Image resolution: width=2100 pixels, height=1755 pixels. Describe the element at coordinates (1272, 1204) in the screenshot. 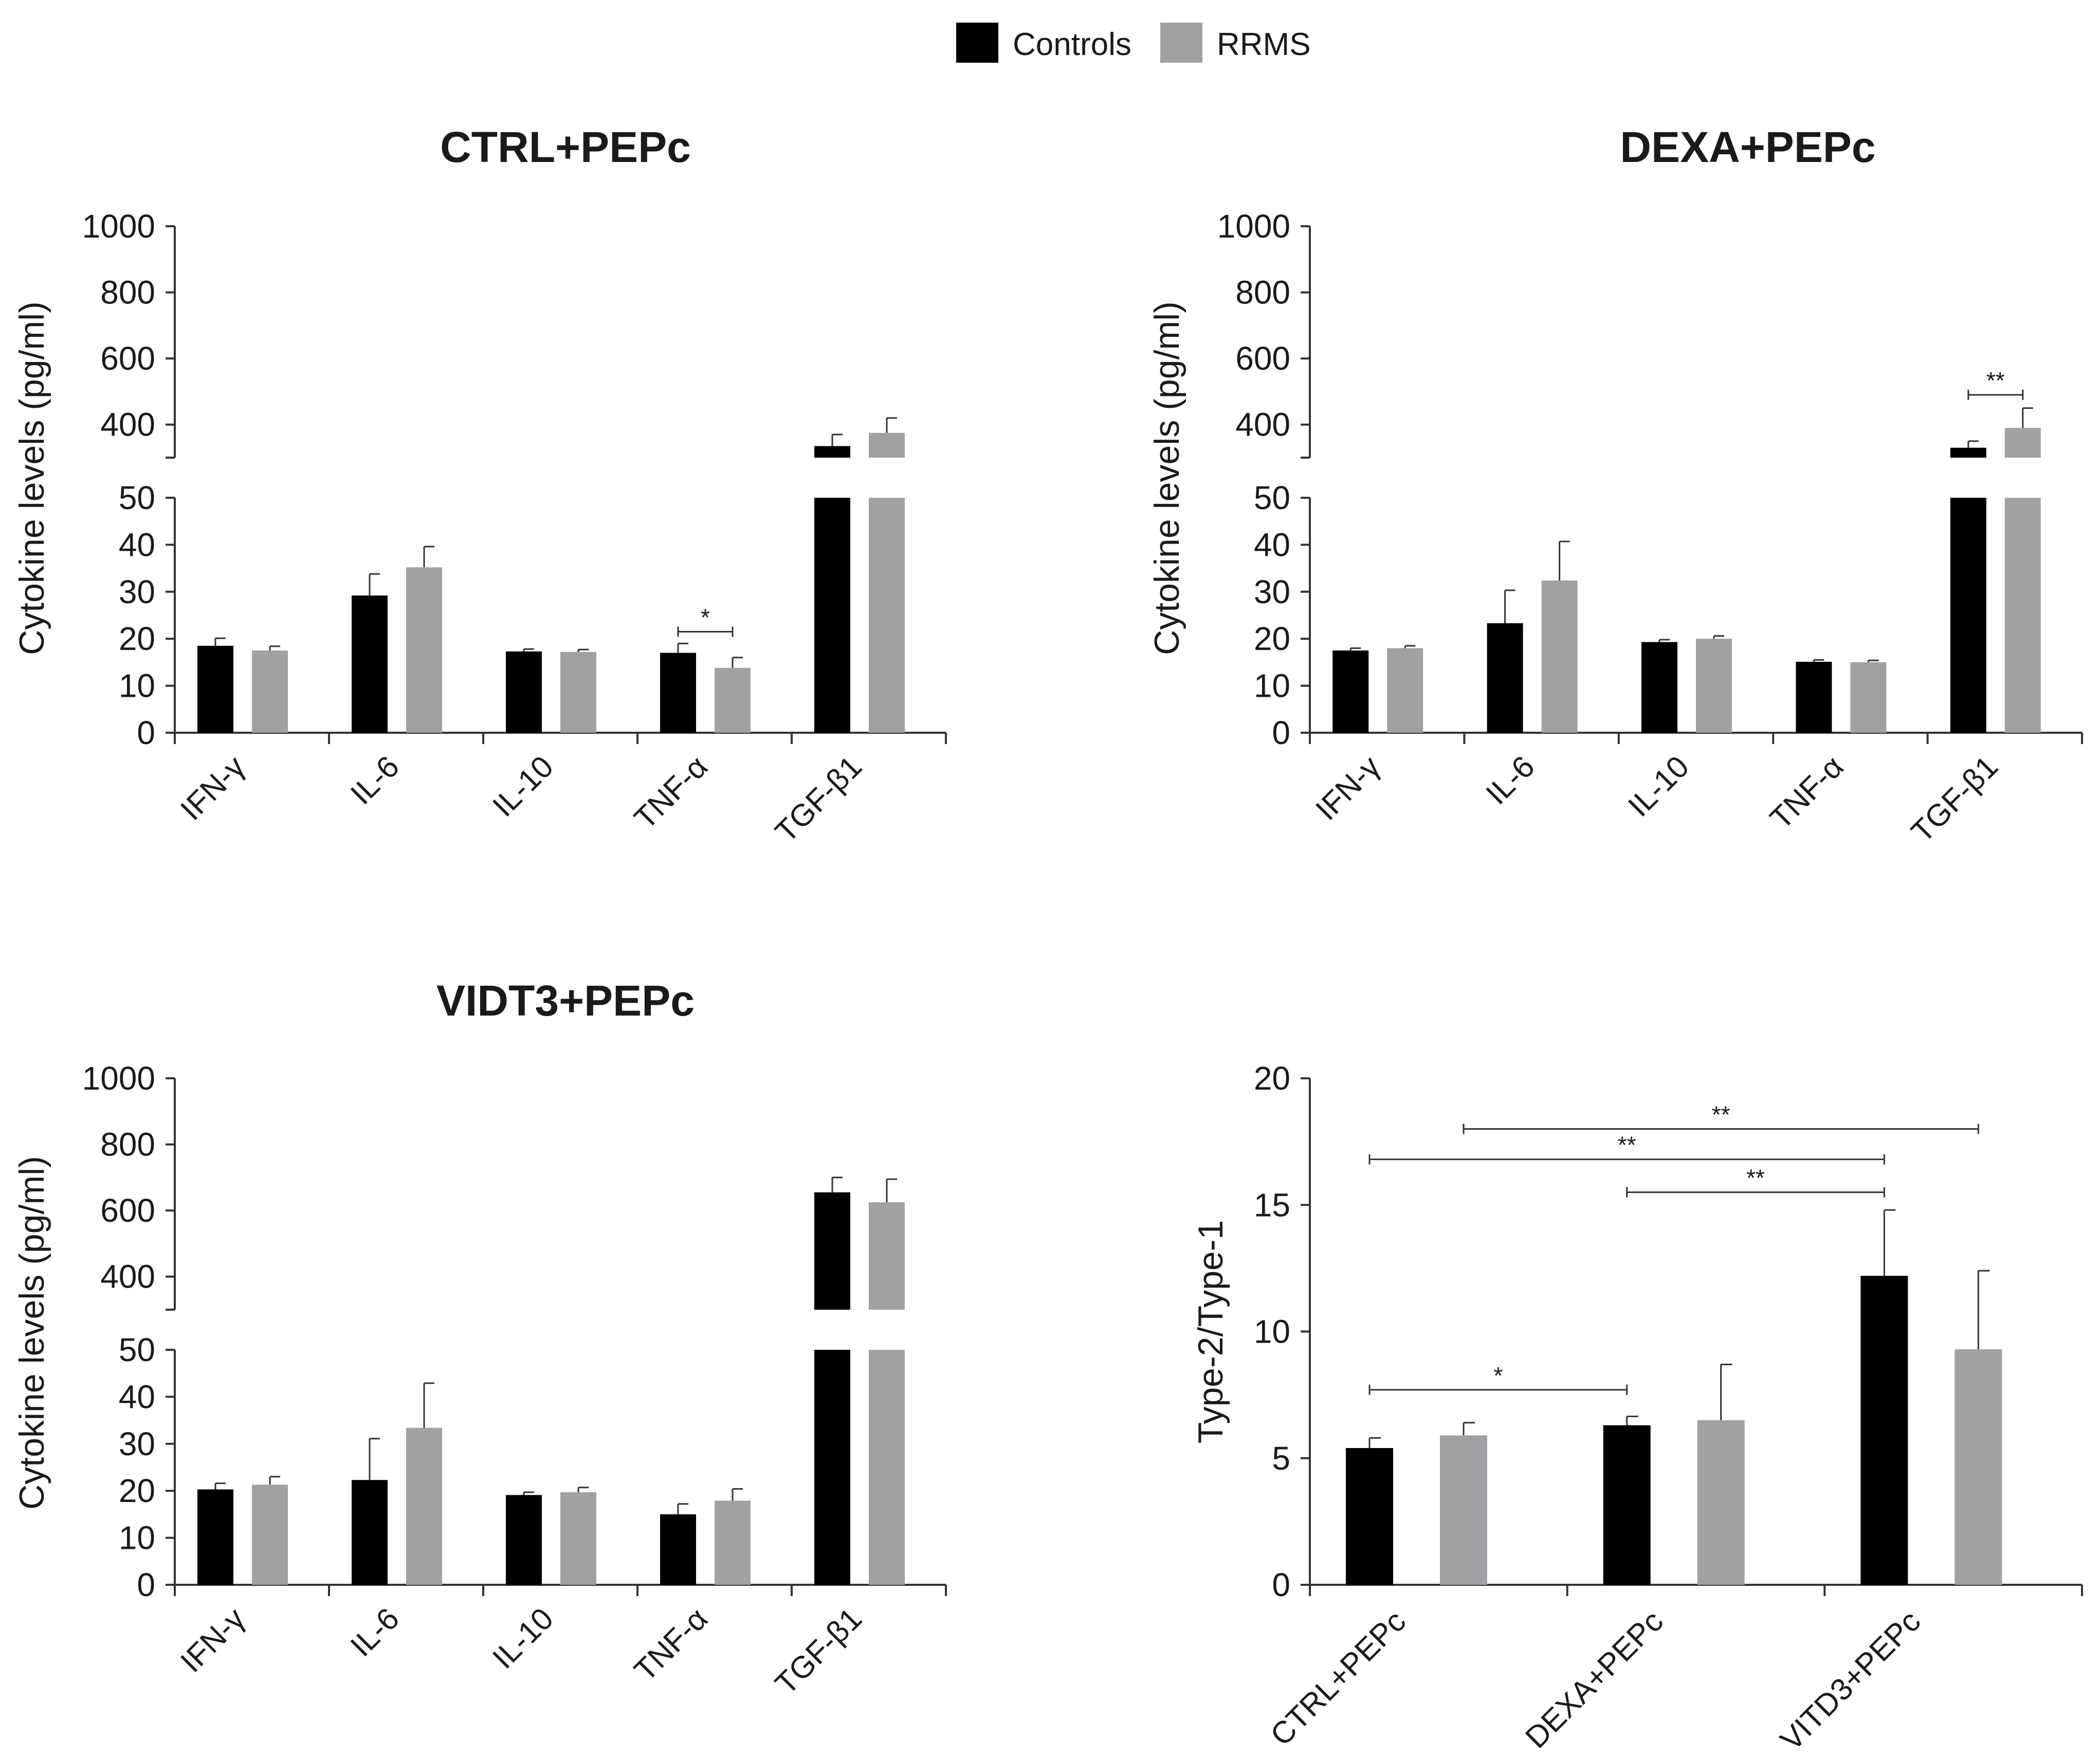

I see `y-tick-label: 15` at that location.